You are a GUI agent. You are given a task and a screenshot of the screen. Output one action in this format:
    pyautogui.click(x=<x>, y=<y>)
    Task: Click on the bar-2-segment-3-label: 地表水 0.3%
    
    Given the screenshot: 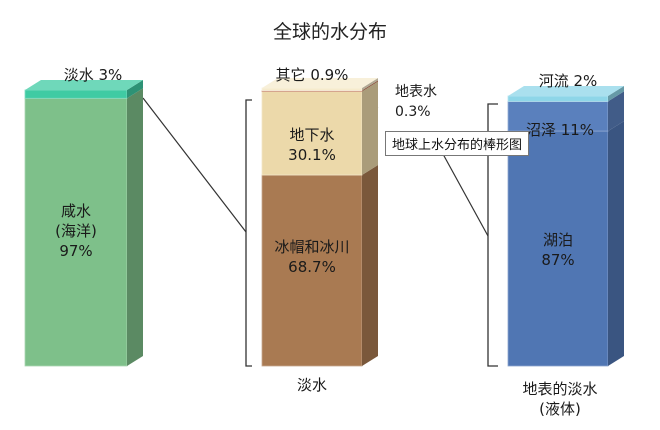 What is the action you would take?
    pyautogui.click(x=416, y=102)
    